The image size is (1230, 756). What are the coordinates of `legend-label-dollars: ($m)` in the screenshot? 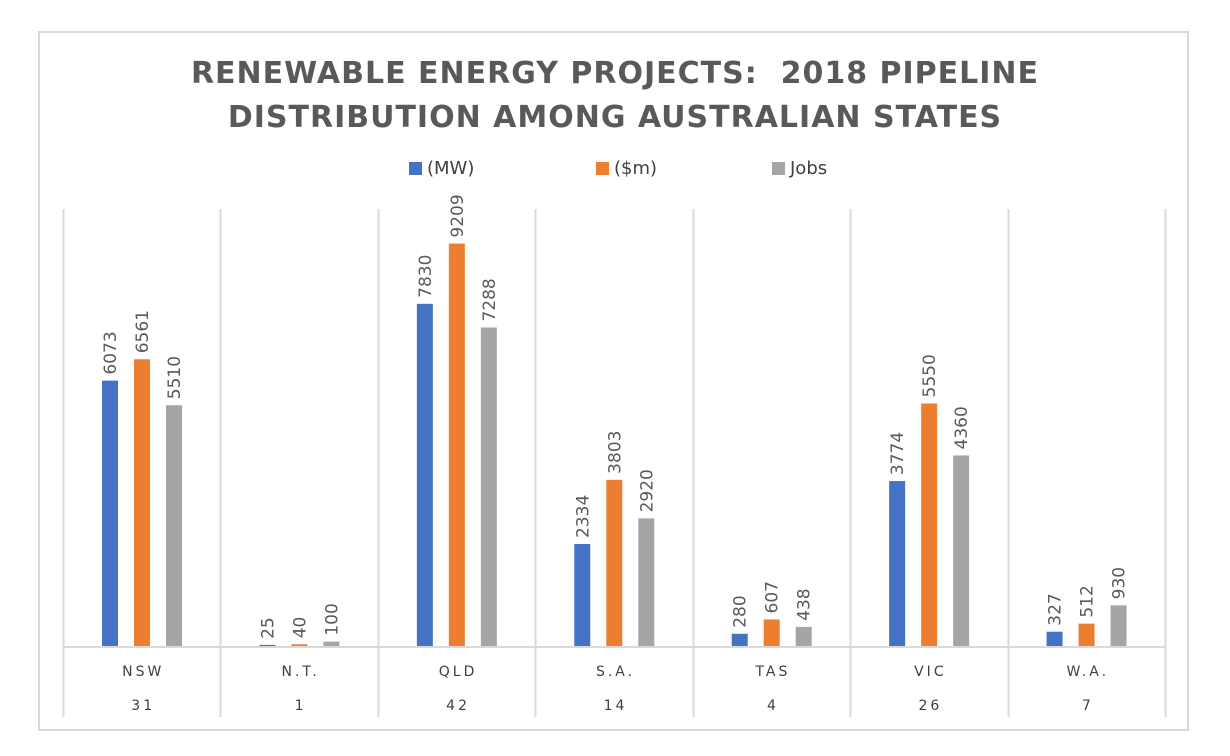 It's located at (636, 168).